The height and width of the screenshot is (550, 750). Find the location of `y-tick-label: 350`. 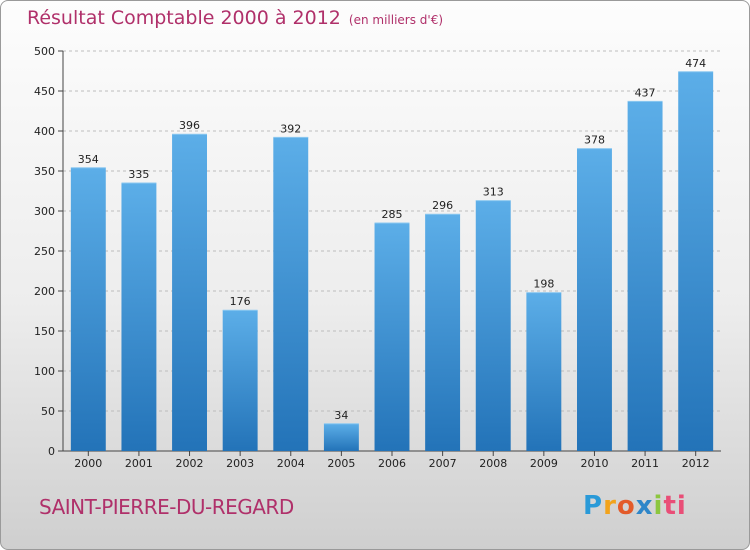

y-tick-label: 350 is located at coordinates (44, 171).